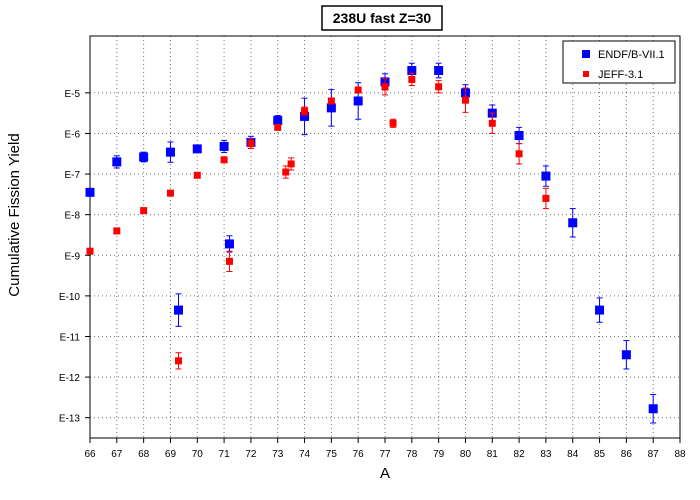 Image resolution: width=700 pixels, height=500 pixels. I want to click on legend-box, so click(619, 62).